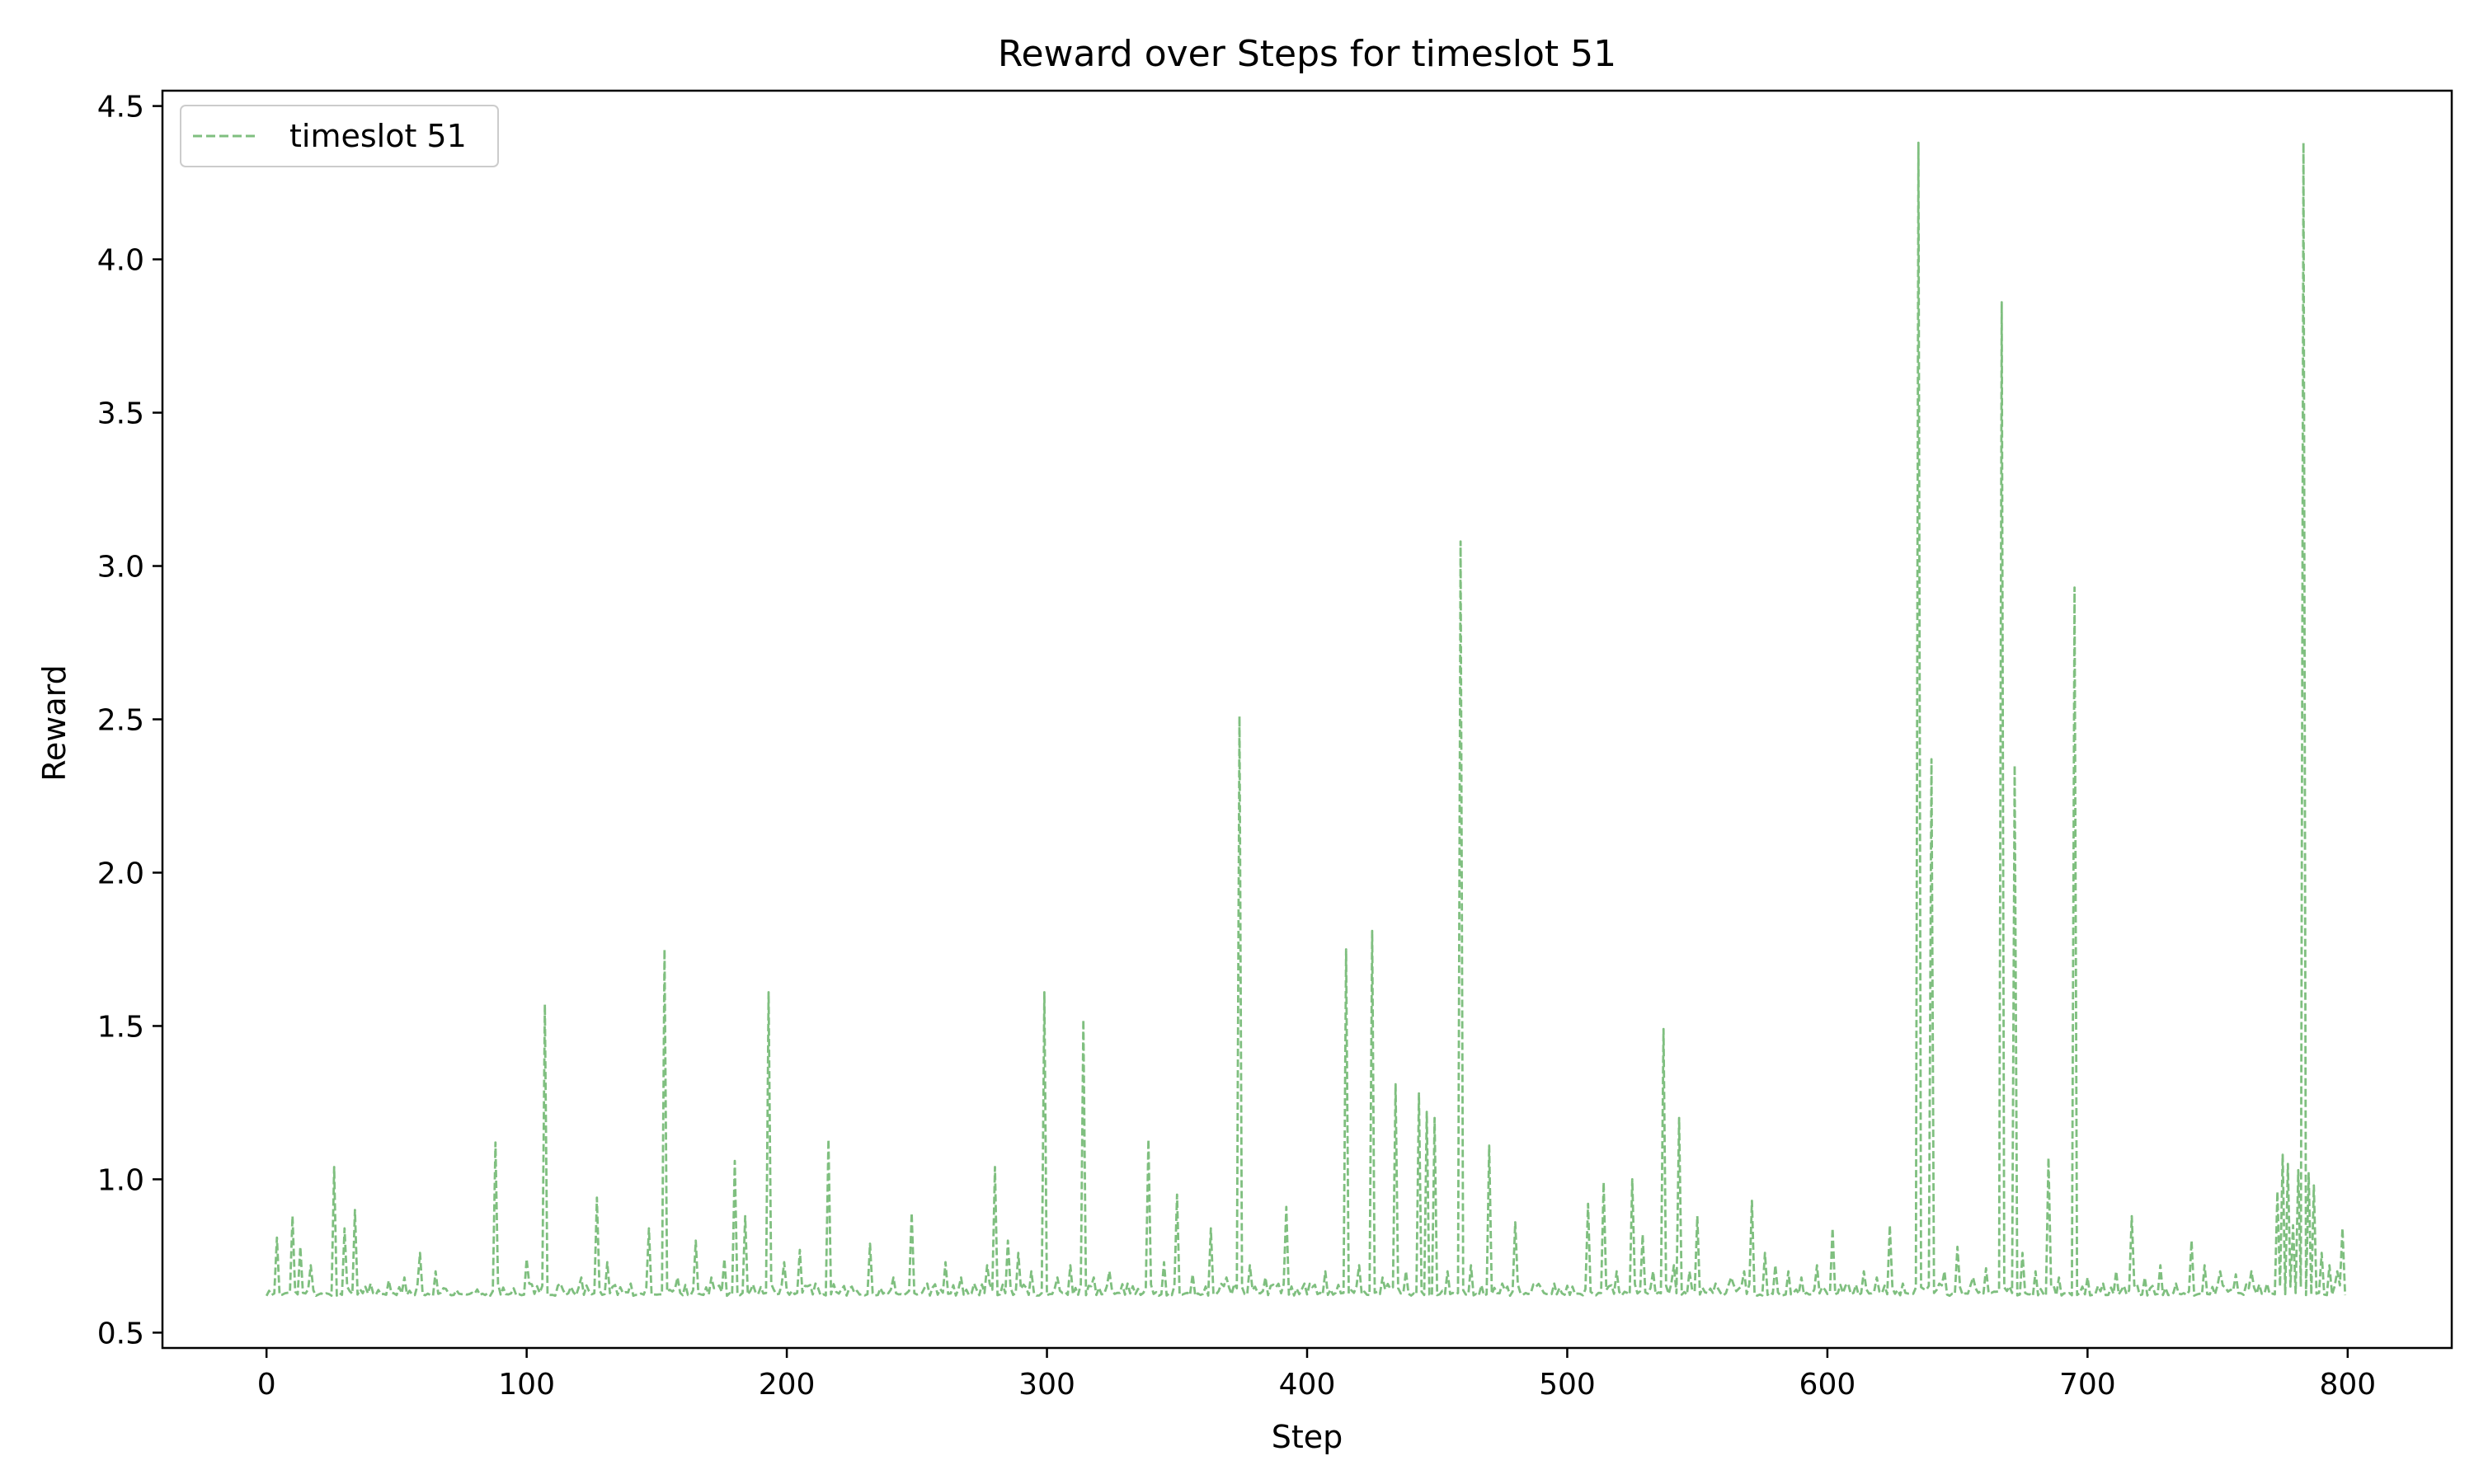 This screenshot has width=2474, height=1484. Describe the element at coordinates (1307, 1385) in the screenshot. I see `x-tick-label: 400` at that location.